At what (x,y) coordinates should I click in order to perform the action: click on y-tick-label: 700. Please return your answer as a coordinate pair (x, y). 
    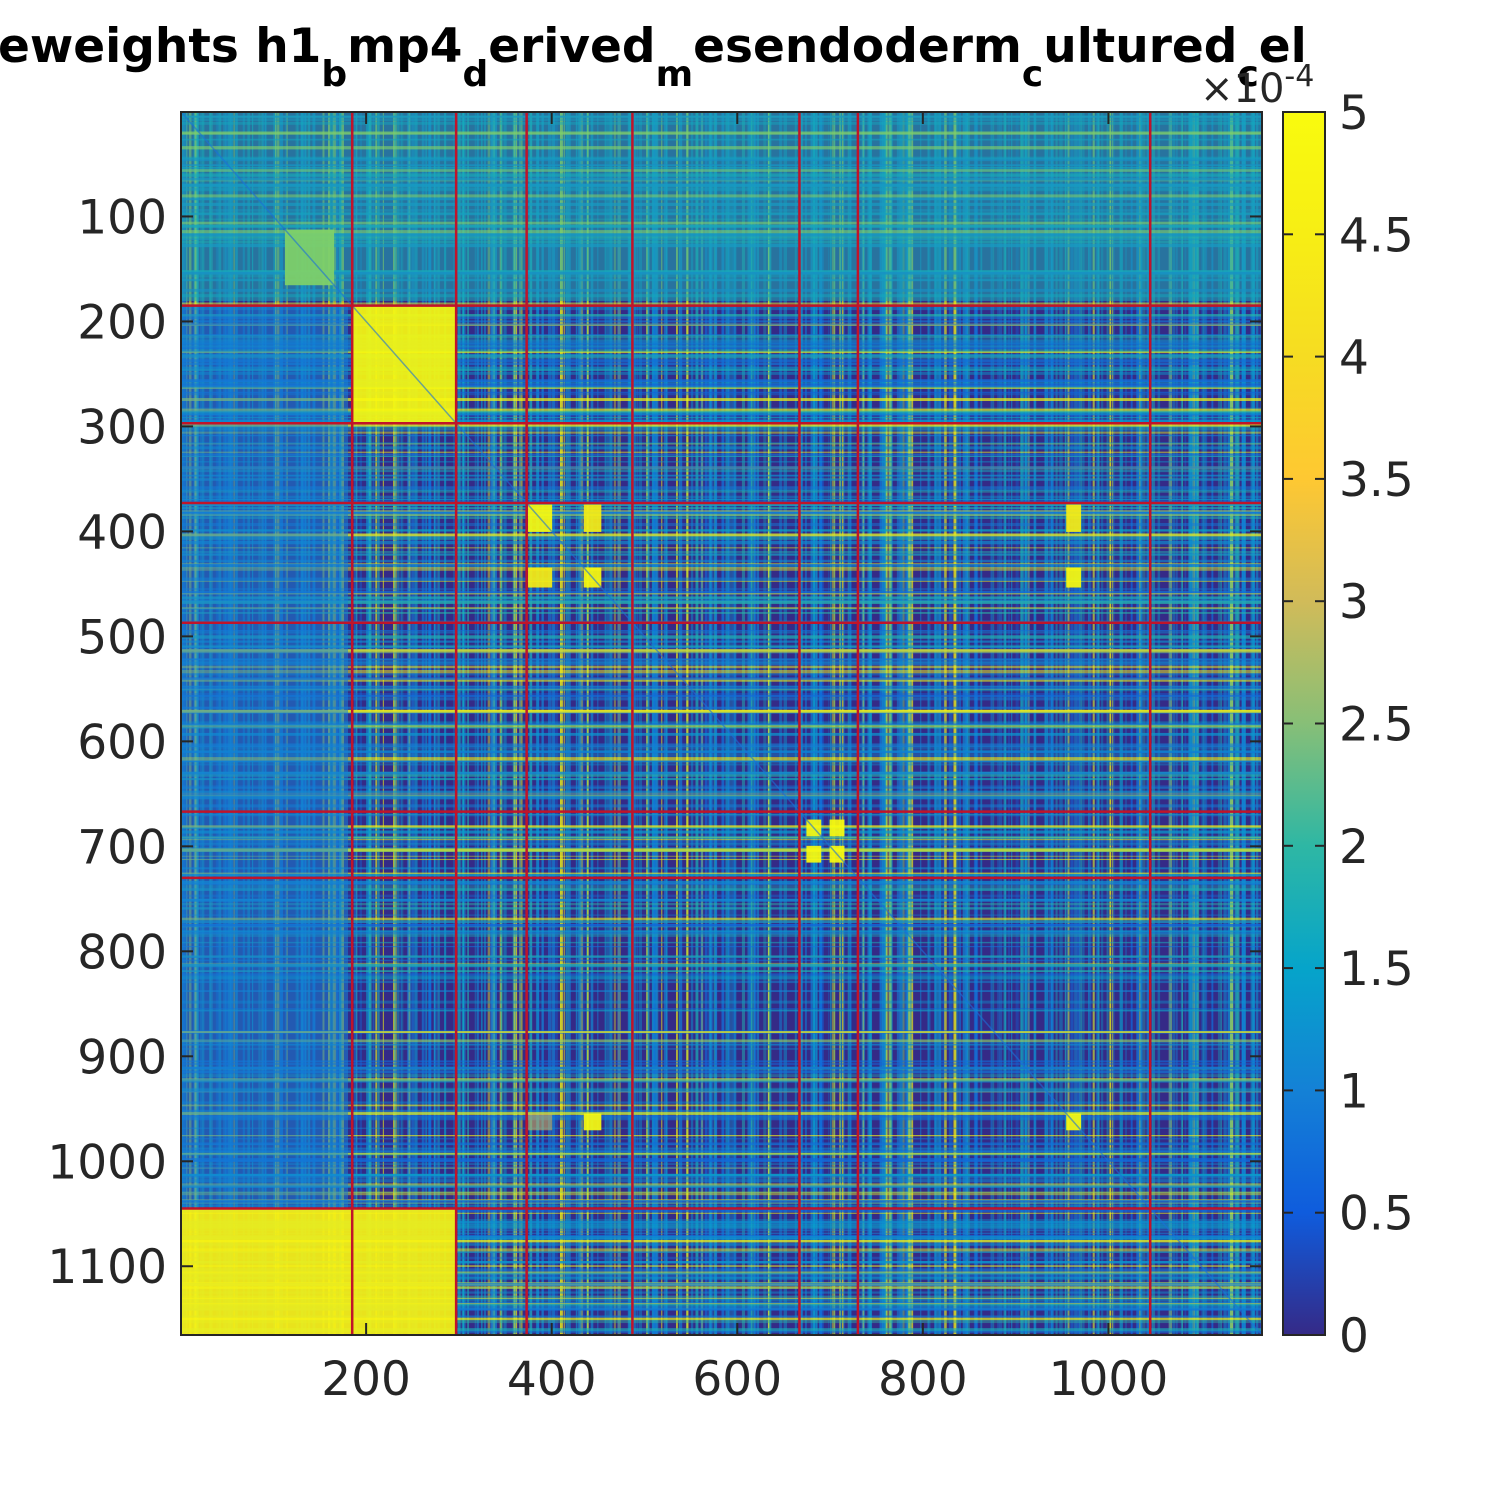
    Looking at the image, I should click on (122, 847).